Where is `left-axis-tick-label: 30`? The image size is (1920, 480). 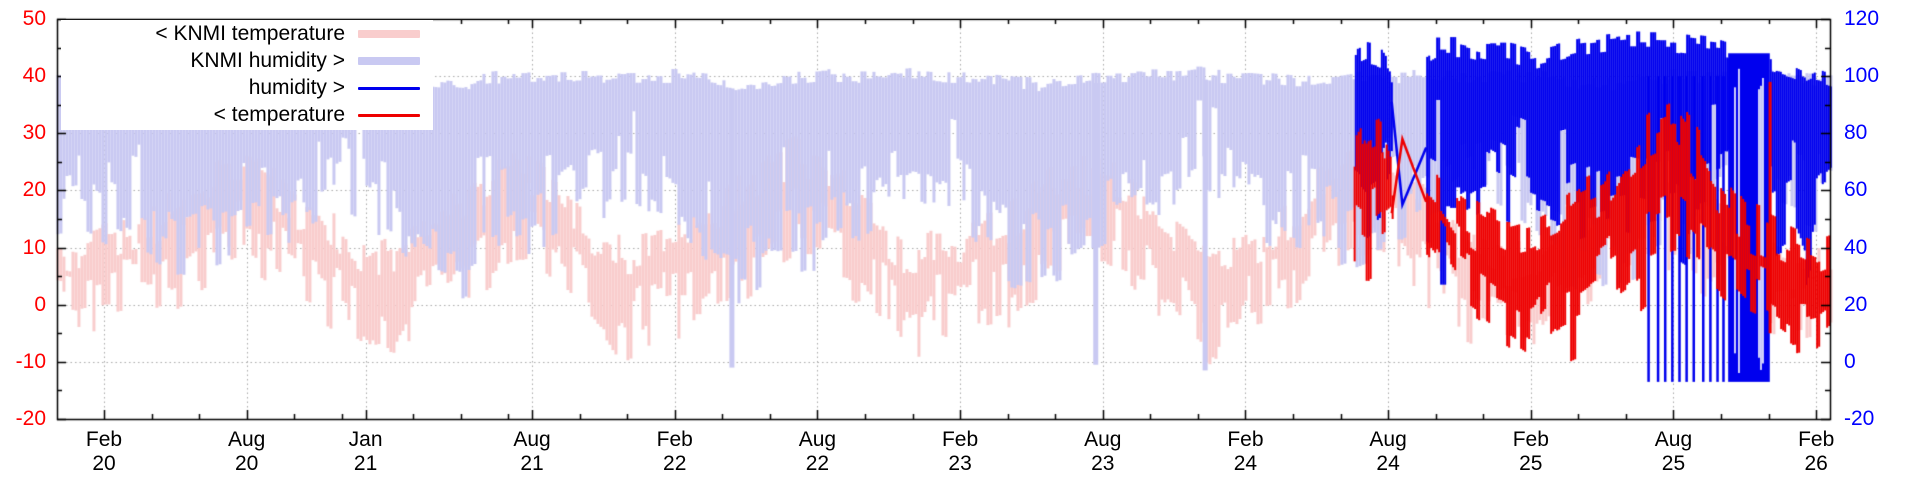
left-axis-tick-label: 30 is located at coordinates (34, 133).